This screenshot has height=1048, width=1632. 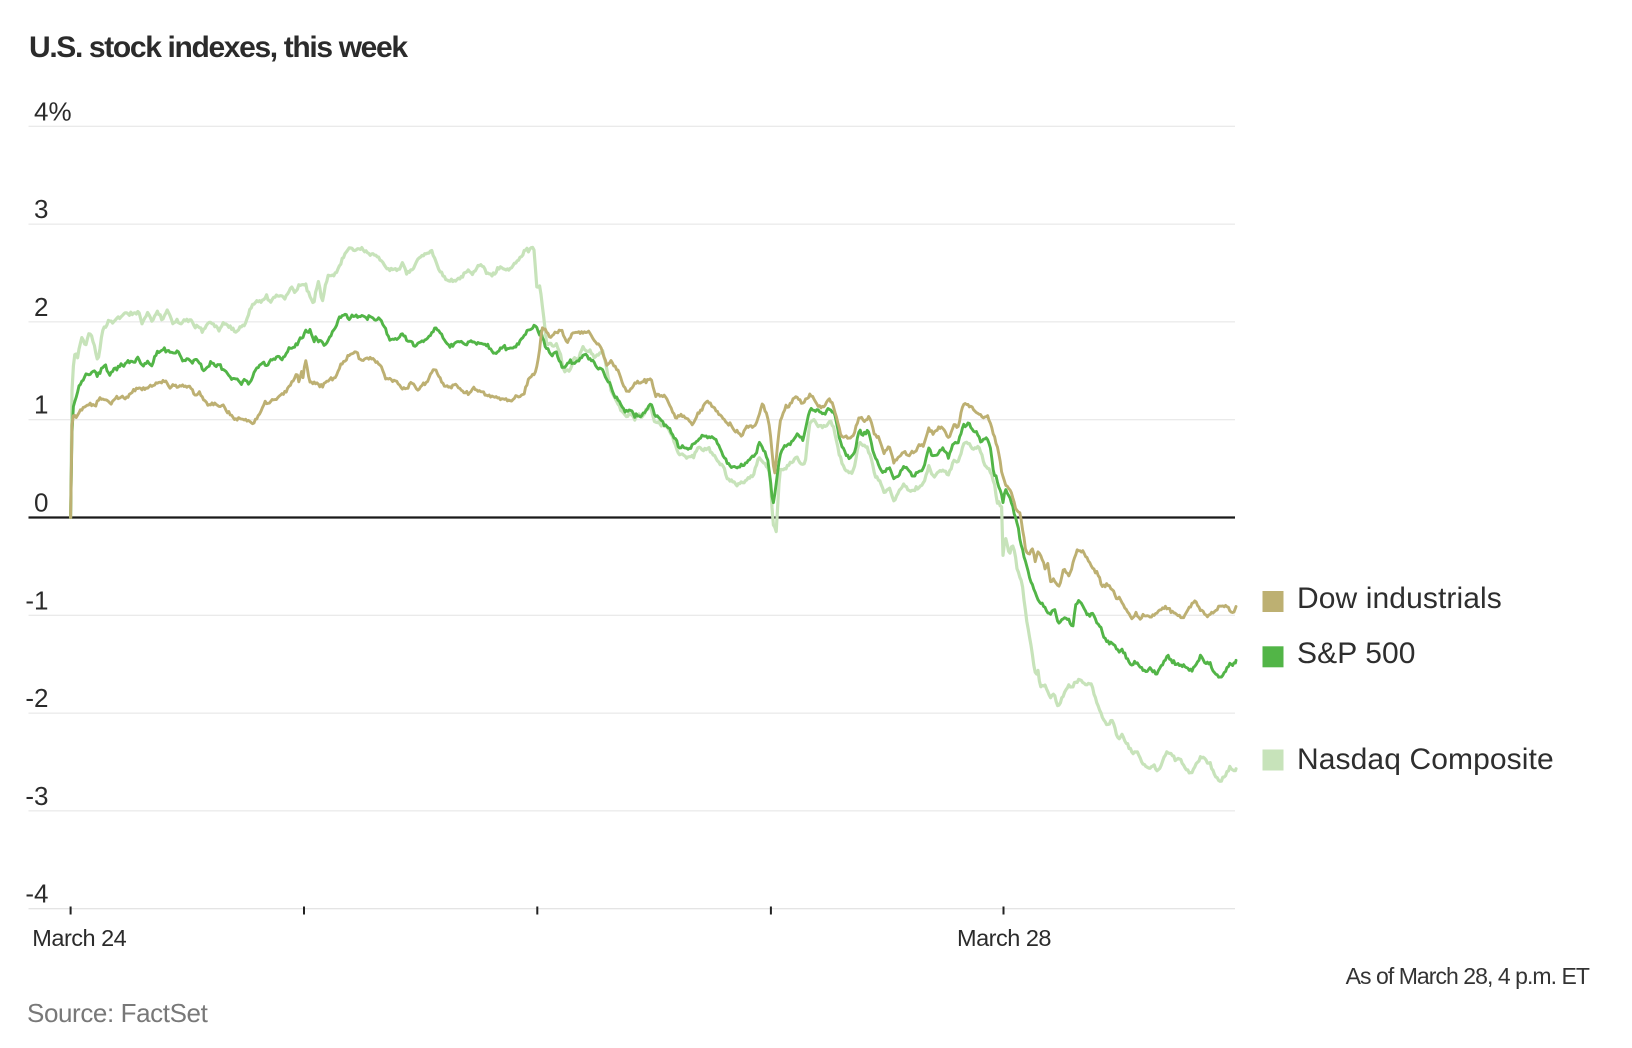 What do you see at coordinates (41, 503) in the screenshot?
I see `svg-text: 0` at bounding box center [41, 503].